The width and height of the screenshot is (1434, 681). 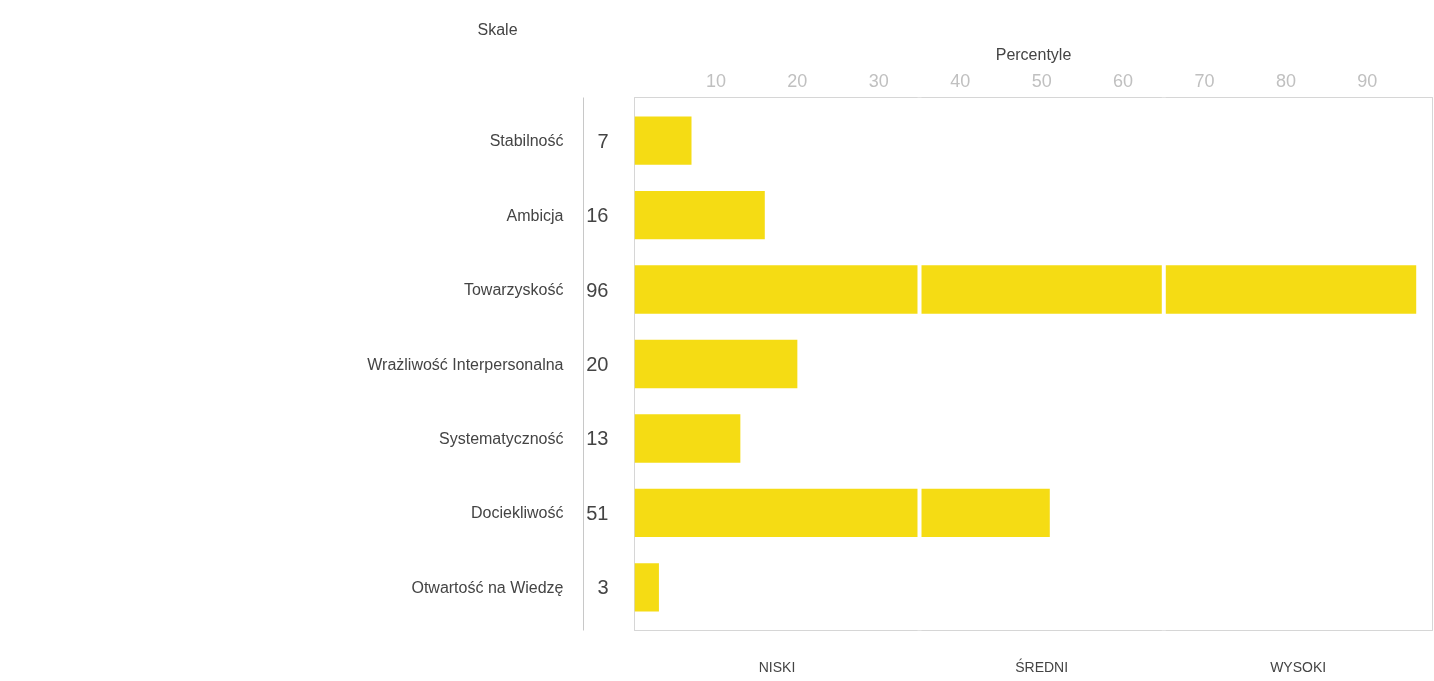 I want to click on x-tick-label: 60, so click(x=1123, y=80).